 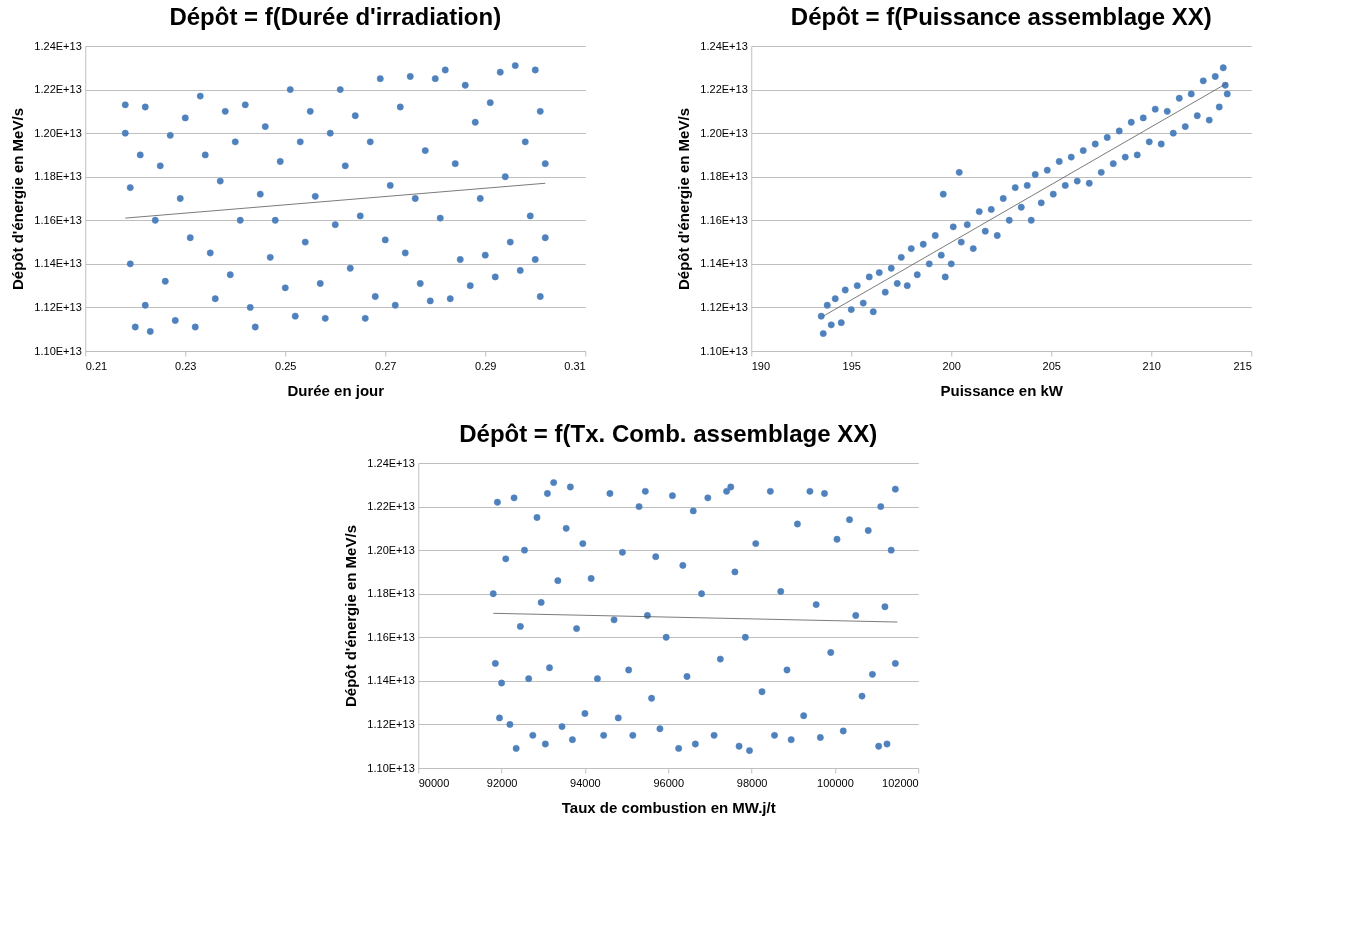 I want to click on x-tick-label: 210, so click(x=1151, y=365).